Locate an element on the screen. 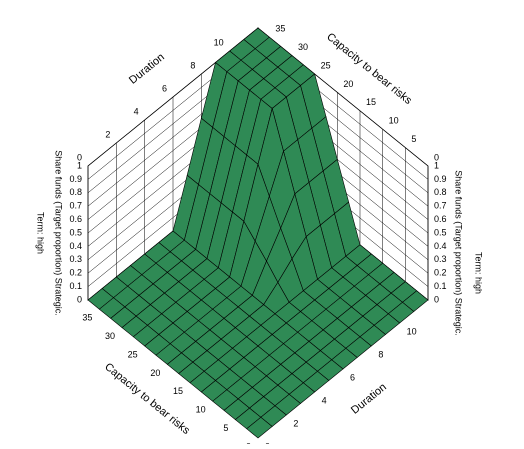  surface-cell is located at coordinates (259, 427).